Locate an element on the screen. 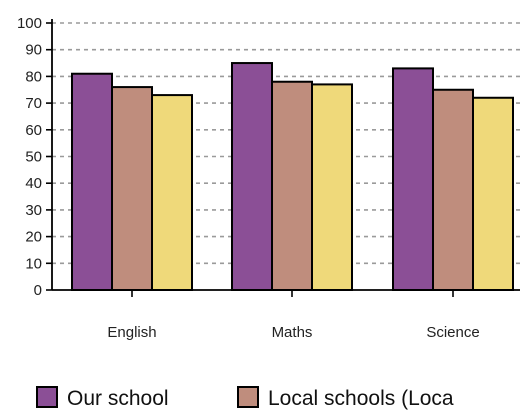  x-tick-label: Maths is located at coordinates (292, 332).